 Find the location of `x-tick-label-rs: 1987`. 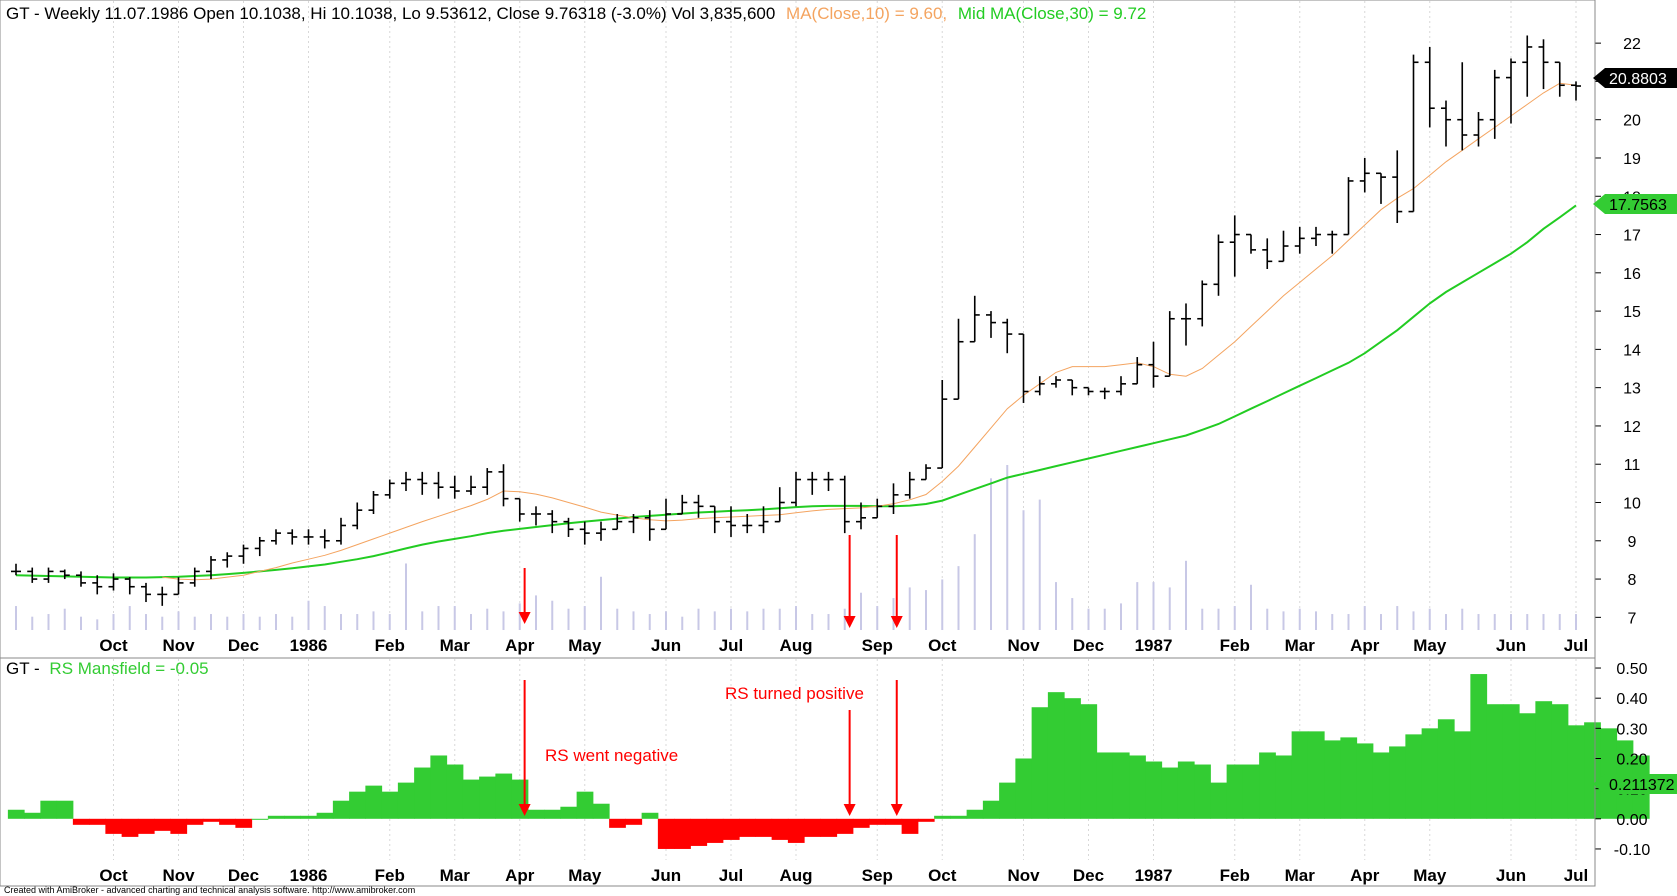

x-tick-label-rs: 1987 is located at coordinates (1154, 875).